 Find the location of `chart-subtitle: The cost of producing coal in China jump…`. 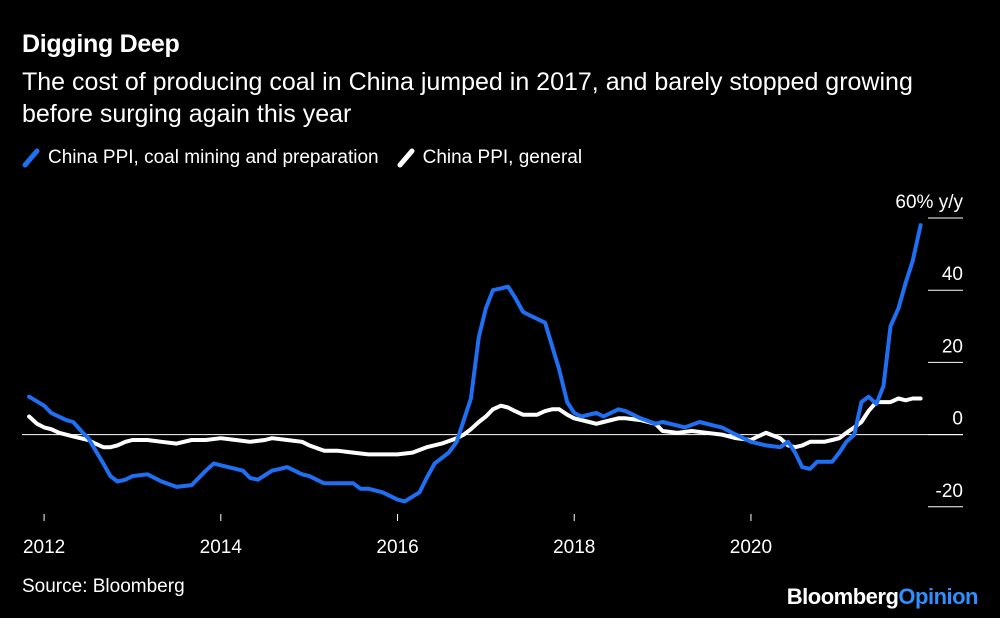

chart-subtitle: The cost of producing coal in China jump… is located at coordinates (467, 98).